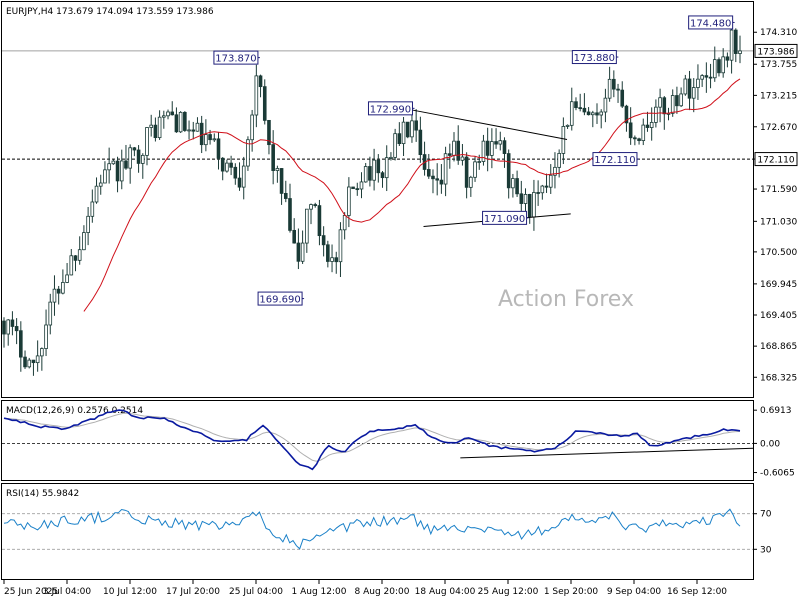 The image size is (800, 600). I want to click on time-tick-label: 25 Aug 12:00, so click(508, 592).